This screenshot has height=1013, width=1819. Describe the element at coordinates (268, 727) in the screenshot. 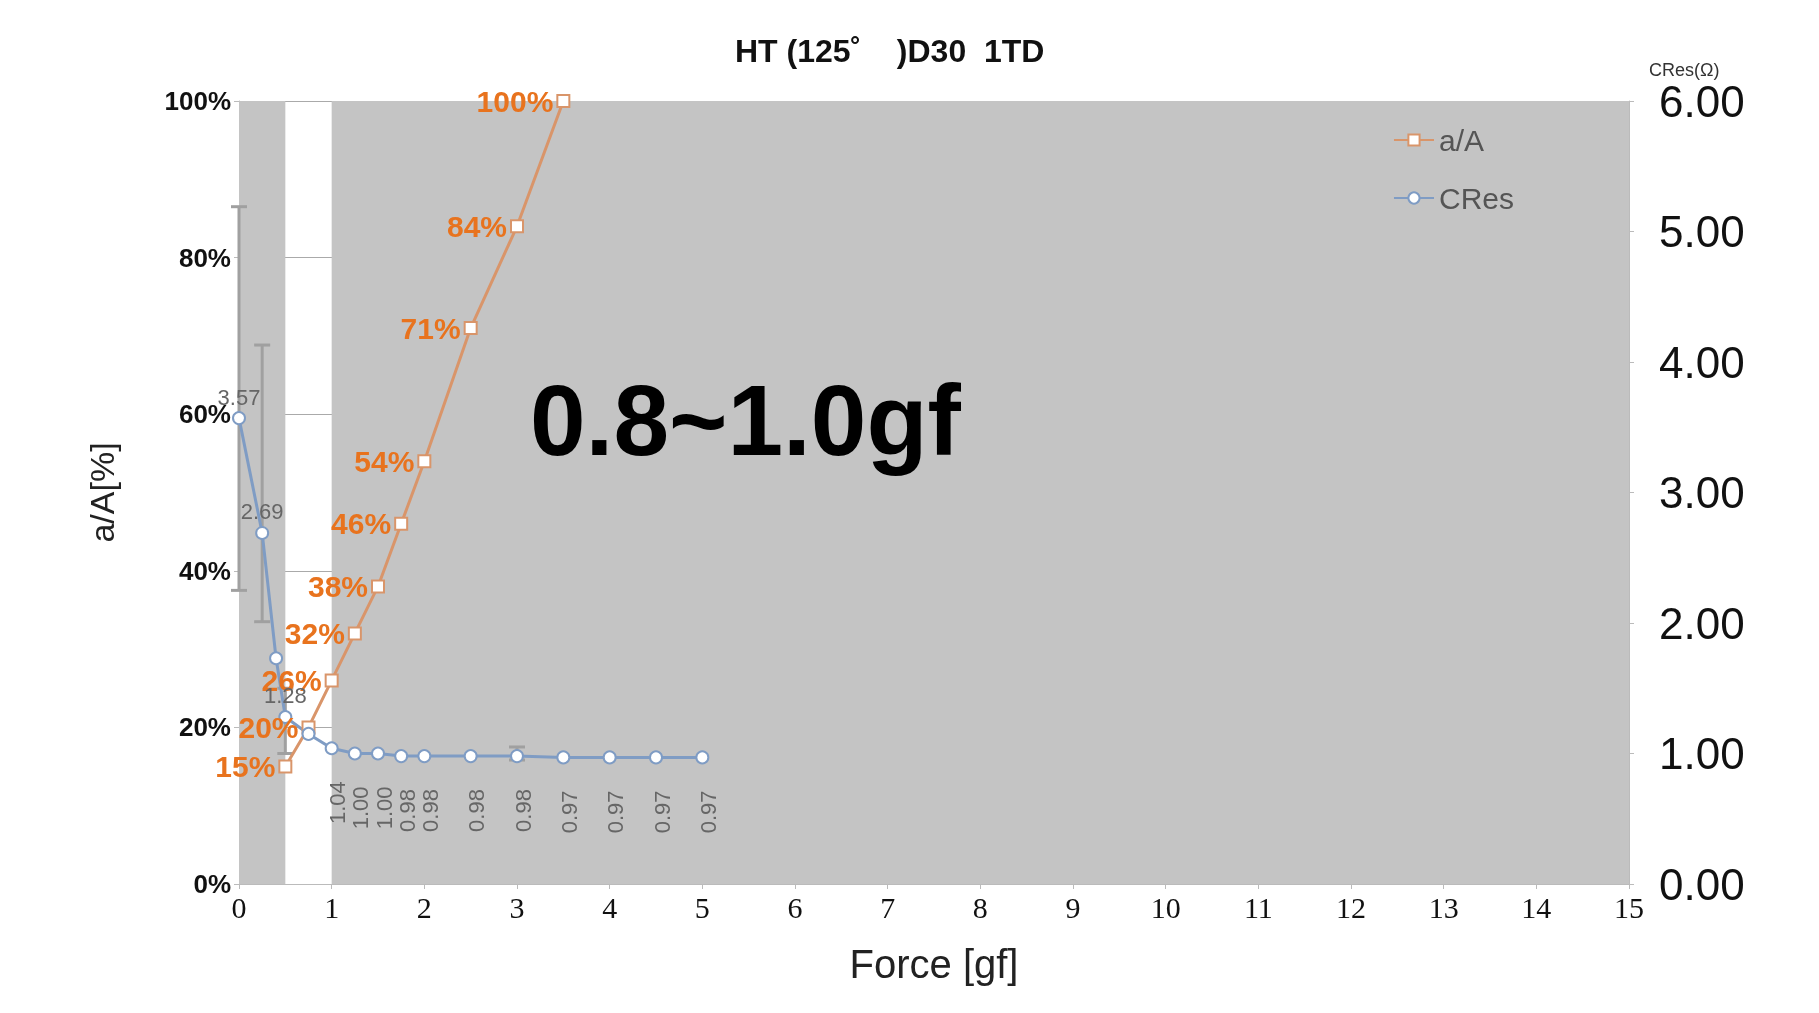

I see `data-label: 20%` at that location.